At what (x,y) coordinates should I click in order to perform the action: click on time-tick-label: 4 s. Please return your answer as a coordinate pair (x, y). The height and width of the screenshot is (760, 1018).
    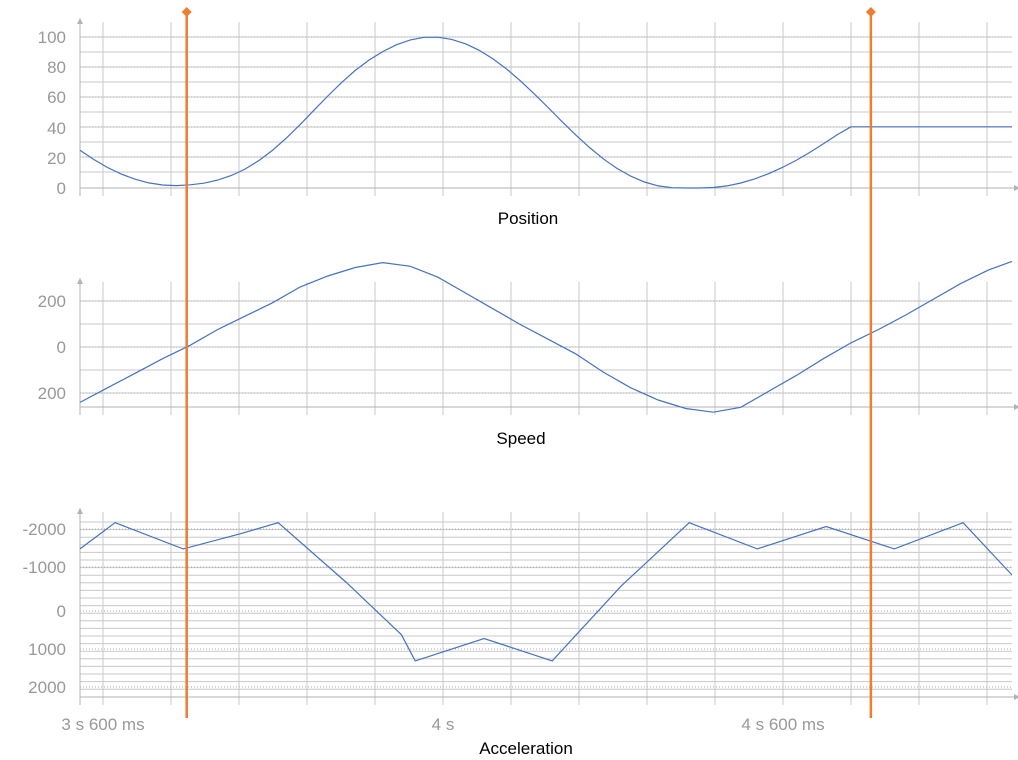
    Looking at the image, I should click on (443, 724).